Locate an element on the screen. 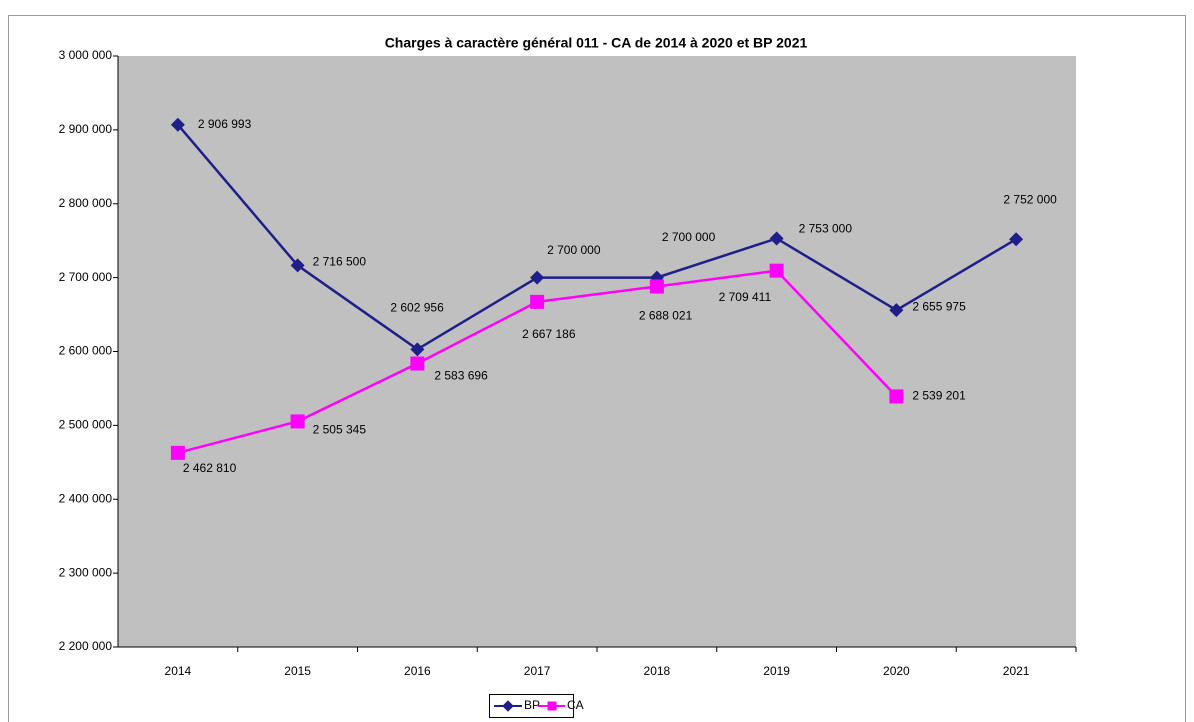  y-tick-label: 2 700 000 is located at coordinates (86, 277).